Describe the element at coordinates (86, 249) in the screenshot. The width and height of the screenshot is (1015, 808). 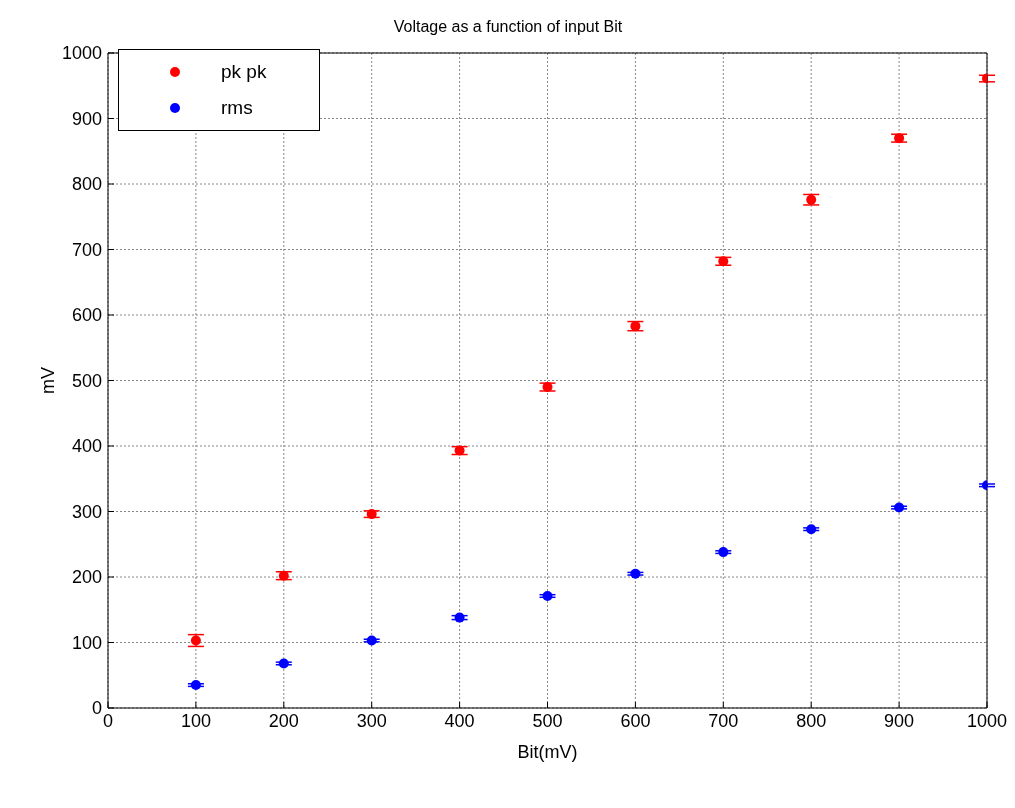
I see `y-tick-label: 700` at that location.